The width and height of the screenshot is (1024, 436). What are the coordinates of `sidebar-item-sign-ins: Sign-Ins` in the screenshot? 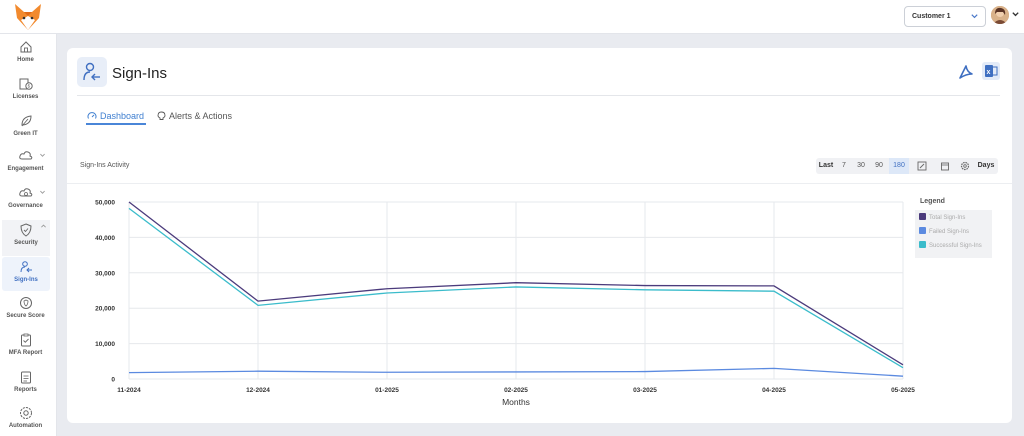 It's located at (26, 274).